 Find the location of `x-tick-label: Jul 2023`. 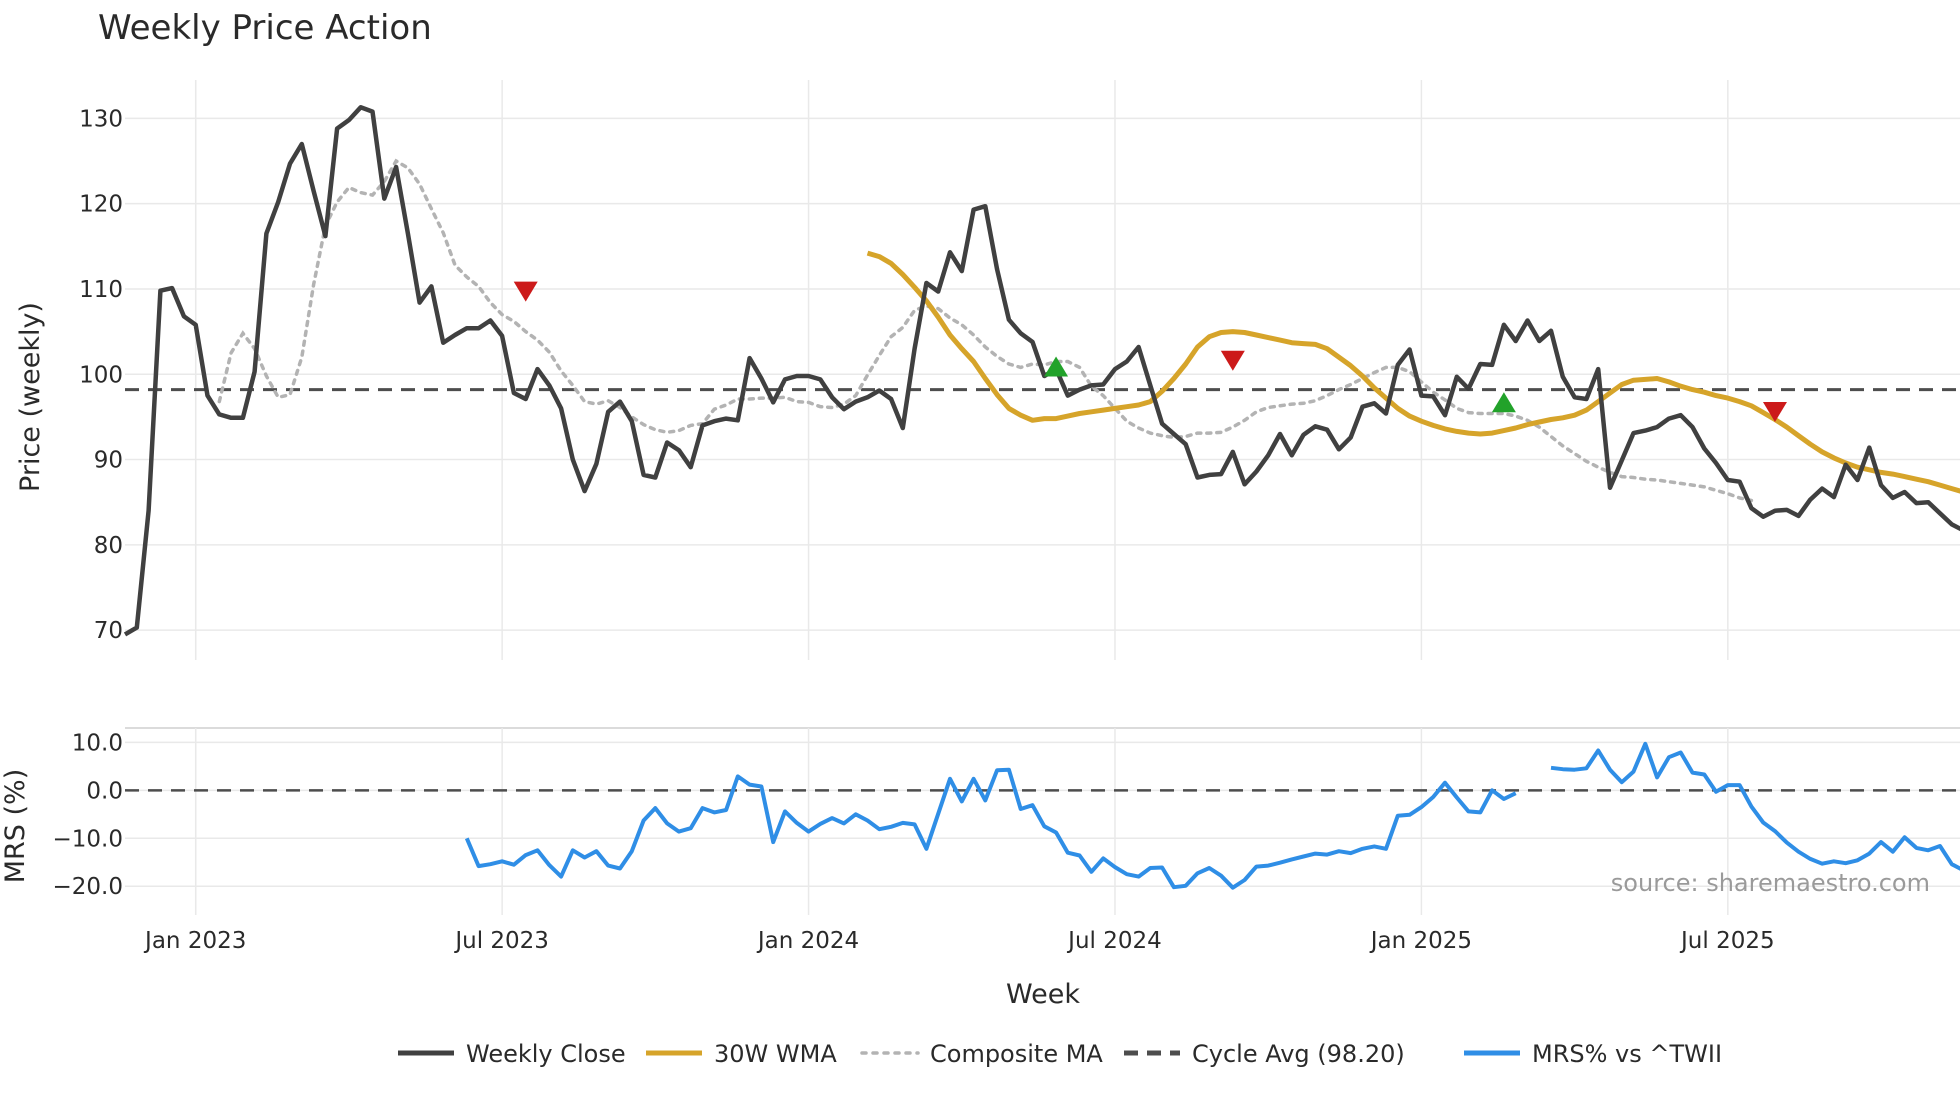

x-tick-label: Jul 2023 is located at coordinates (501, 941).